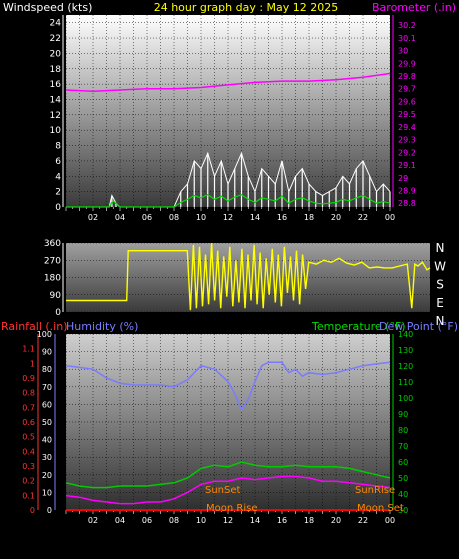 The height and width of the screenshot is (559, 459). I want to click on direction-degrees-axis: 0 90 180 270 360, so click(54, 278).